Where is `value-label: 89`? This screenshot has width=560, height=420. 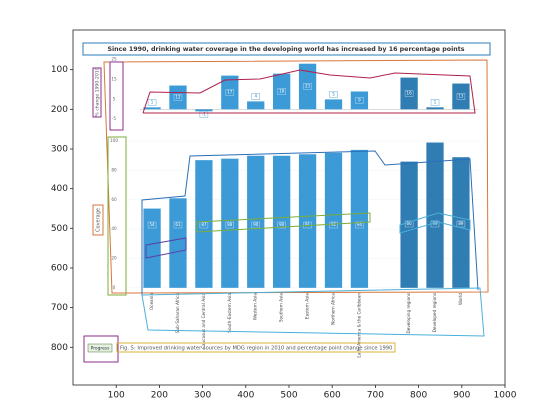
value-label: 89 is located at coordinates (461, 223).